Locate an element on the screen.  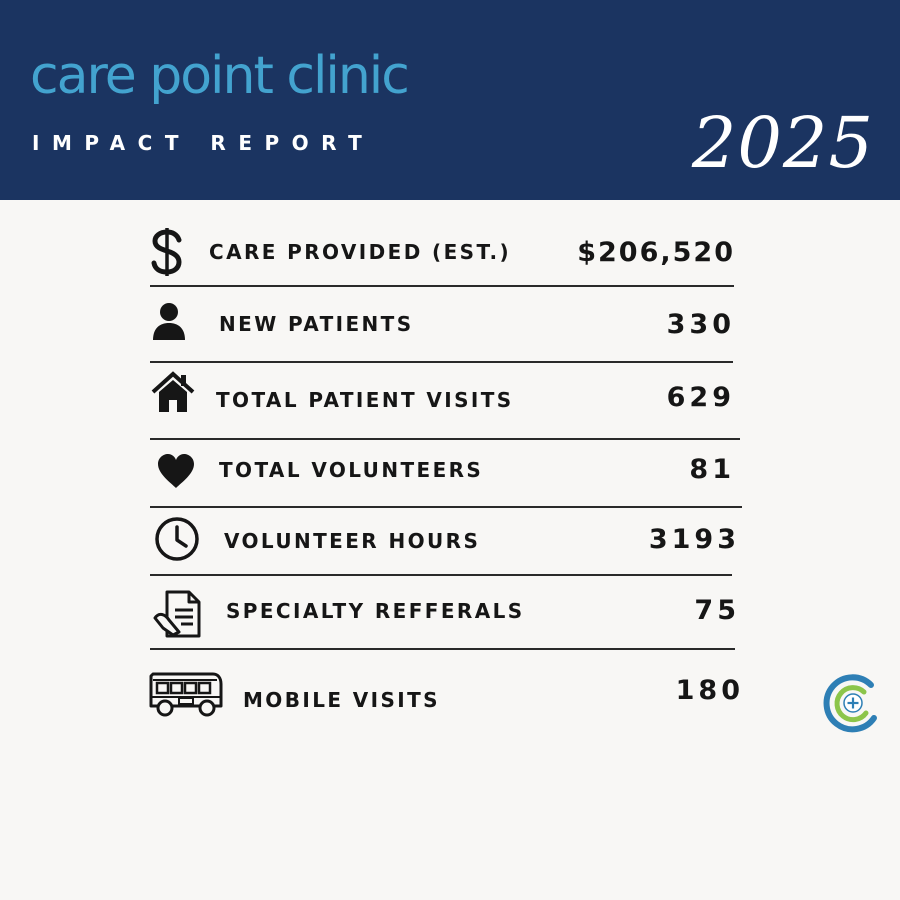
bus-icon is located at coordinates (186, 694).